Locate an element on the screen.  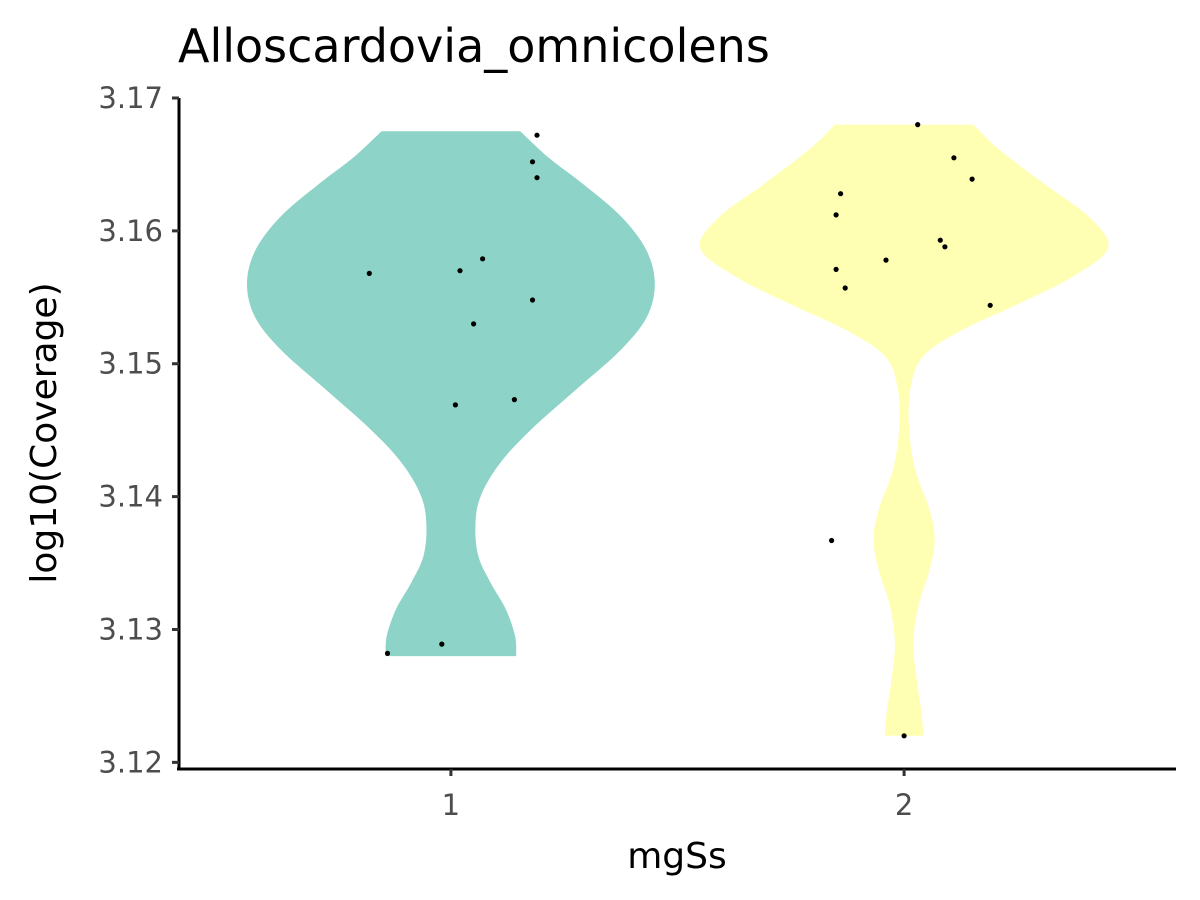
y-tick-label: 3.15 is located at coordinates (130, 364).